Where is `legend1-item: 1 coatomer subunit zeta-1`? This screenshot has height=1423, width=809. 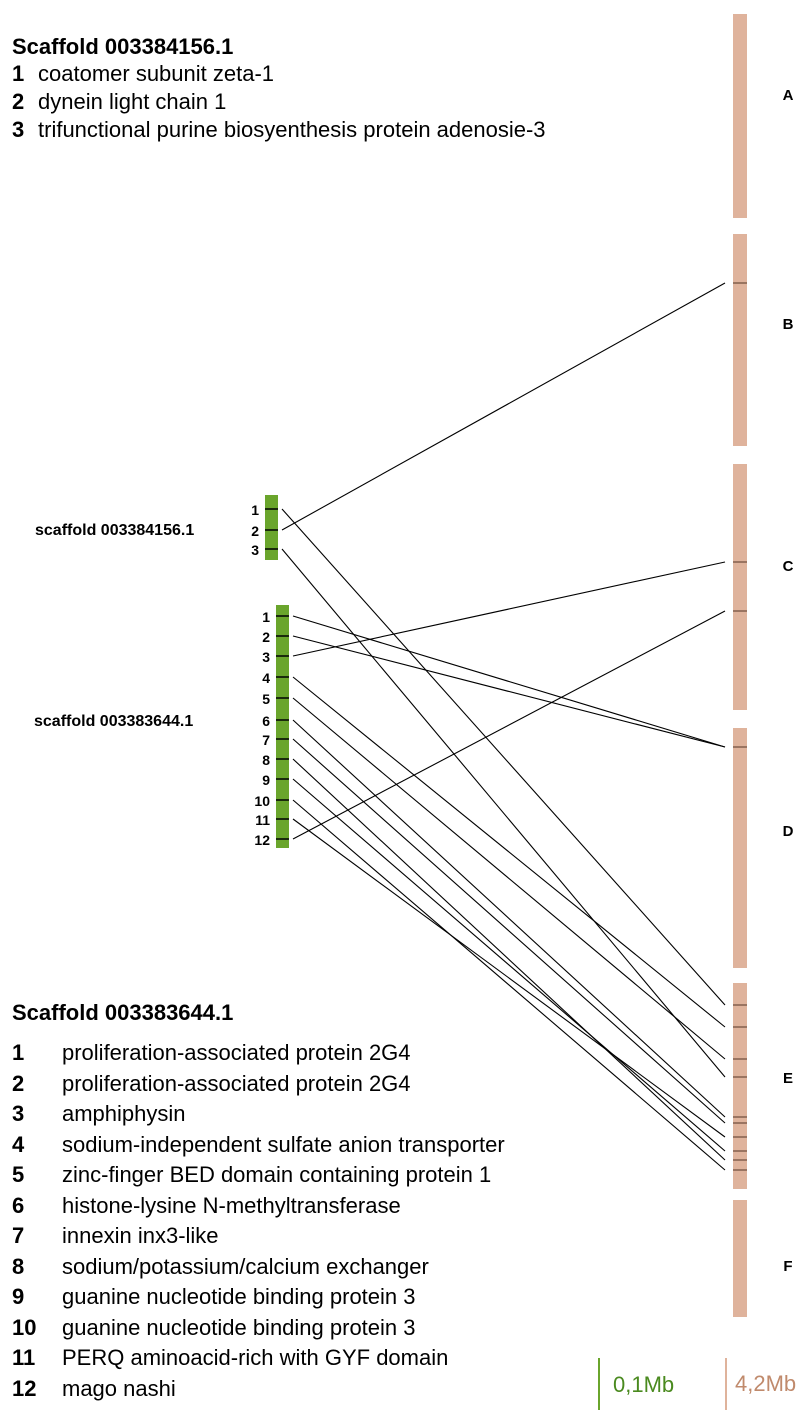
legend1-item: 1 coatomer subunit zeta-1 is located at coordinates (279, 74).